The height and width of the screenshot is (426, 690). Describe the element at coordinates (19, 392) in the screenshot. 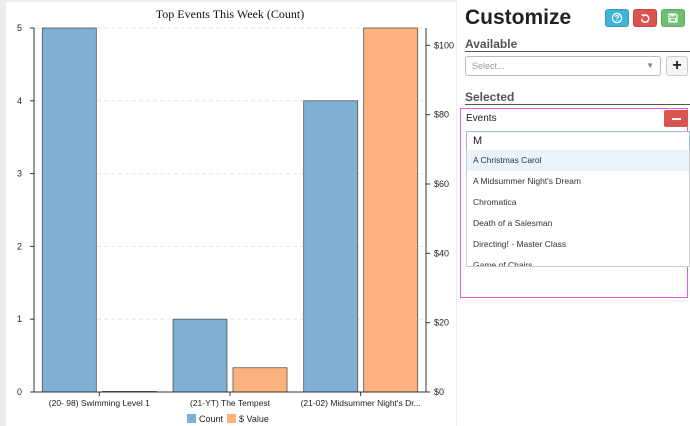

I see `left-axis-tick-label: 0` at that location.